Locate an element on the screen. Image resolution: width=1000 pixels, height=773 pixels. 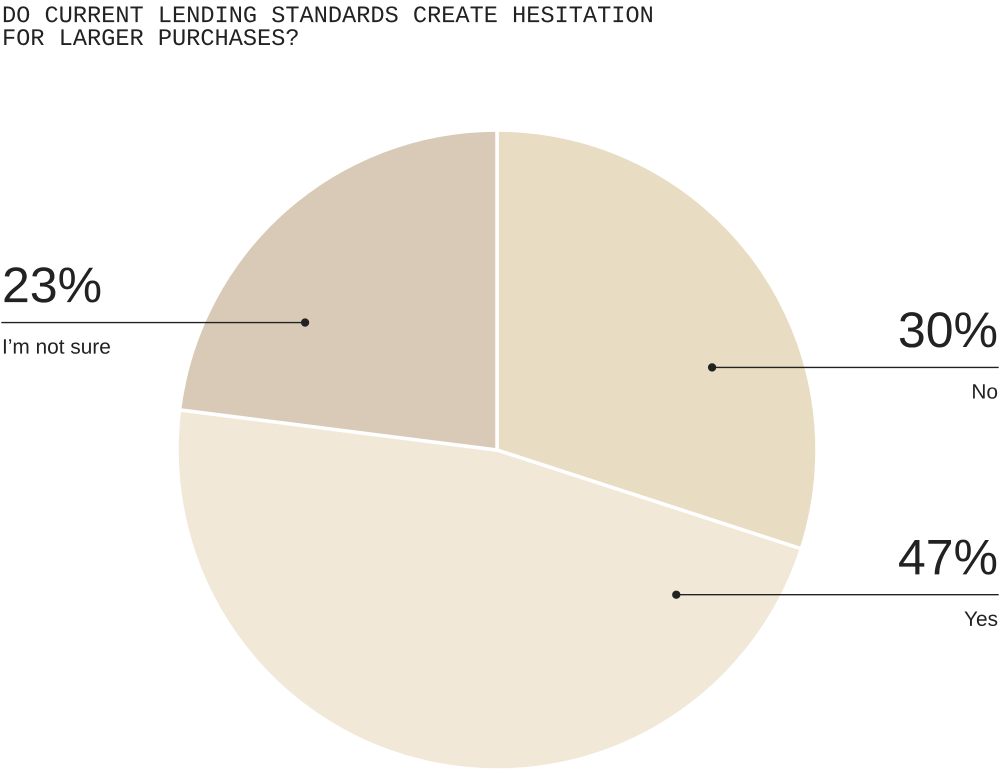
data-label: 30% is located at coordinates (948, 330).